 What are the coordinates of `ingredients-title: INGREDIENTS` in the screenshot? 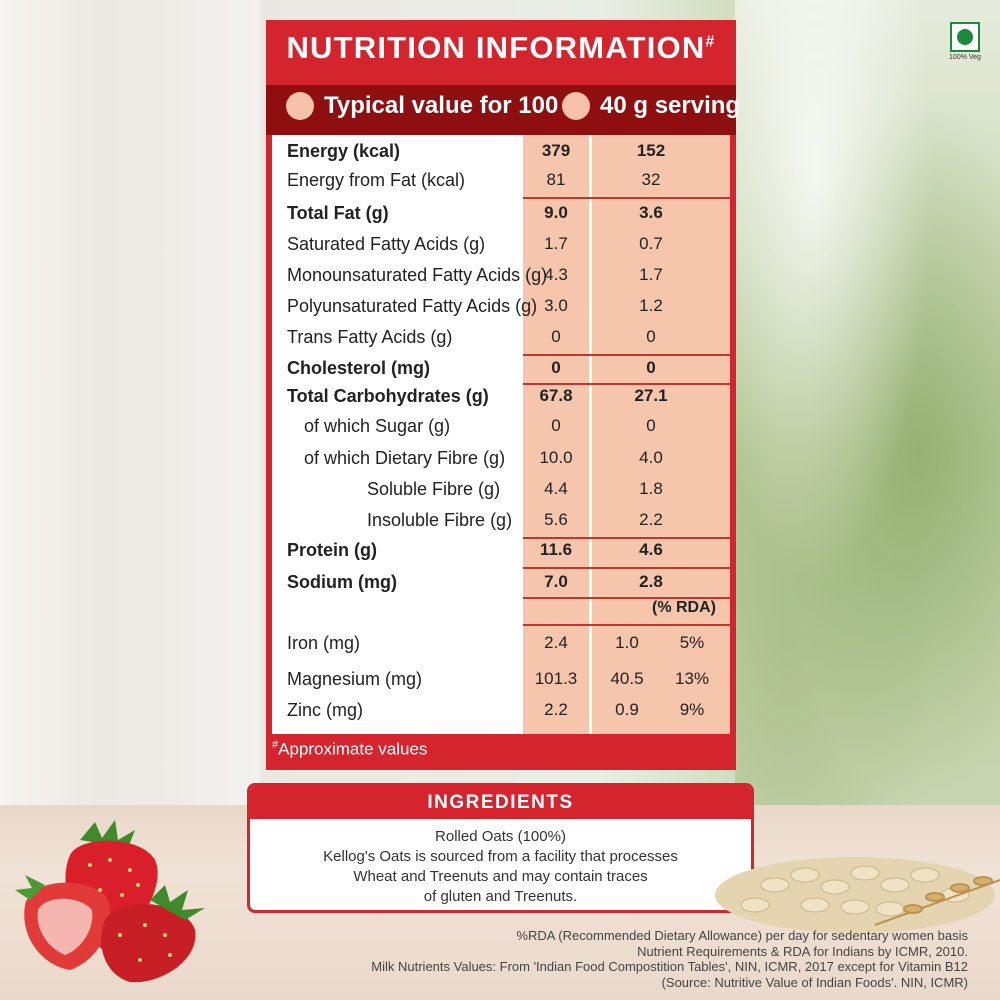 It's located at (500, 802).